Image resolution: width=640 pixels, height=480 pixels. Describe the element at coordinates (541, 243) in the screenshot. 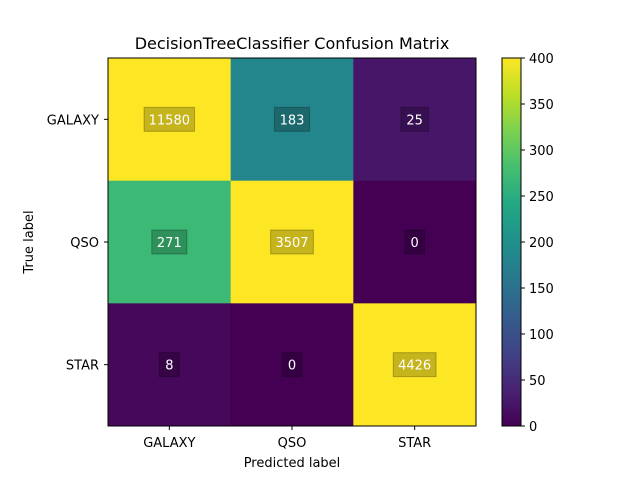

I see `colorbar-tick-label: 200` at that location.